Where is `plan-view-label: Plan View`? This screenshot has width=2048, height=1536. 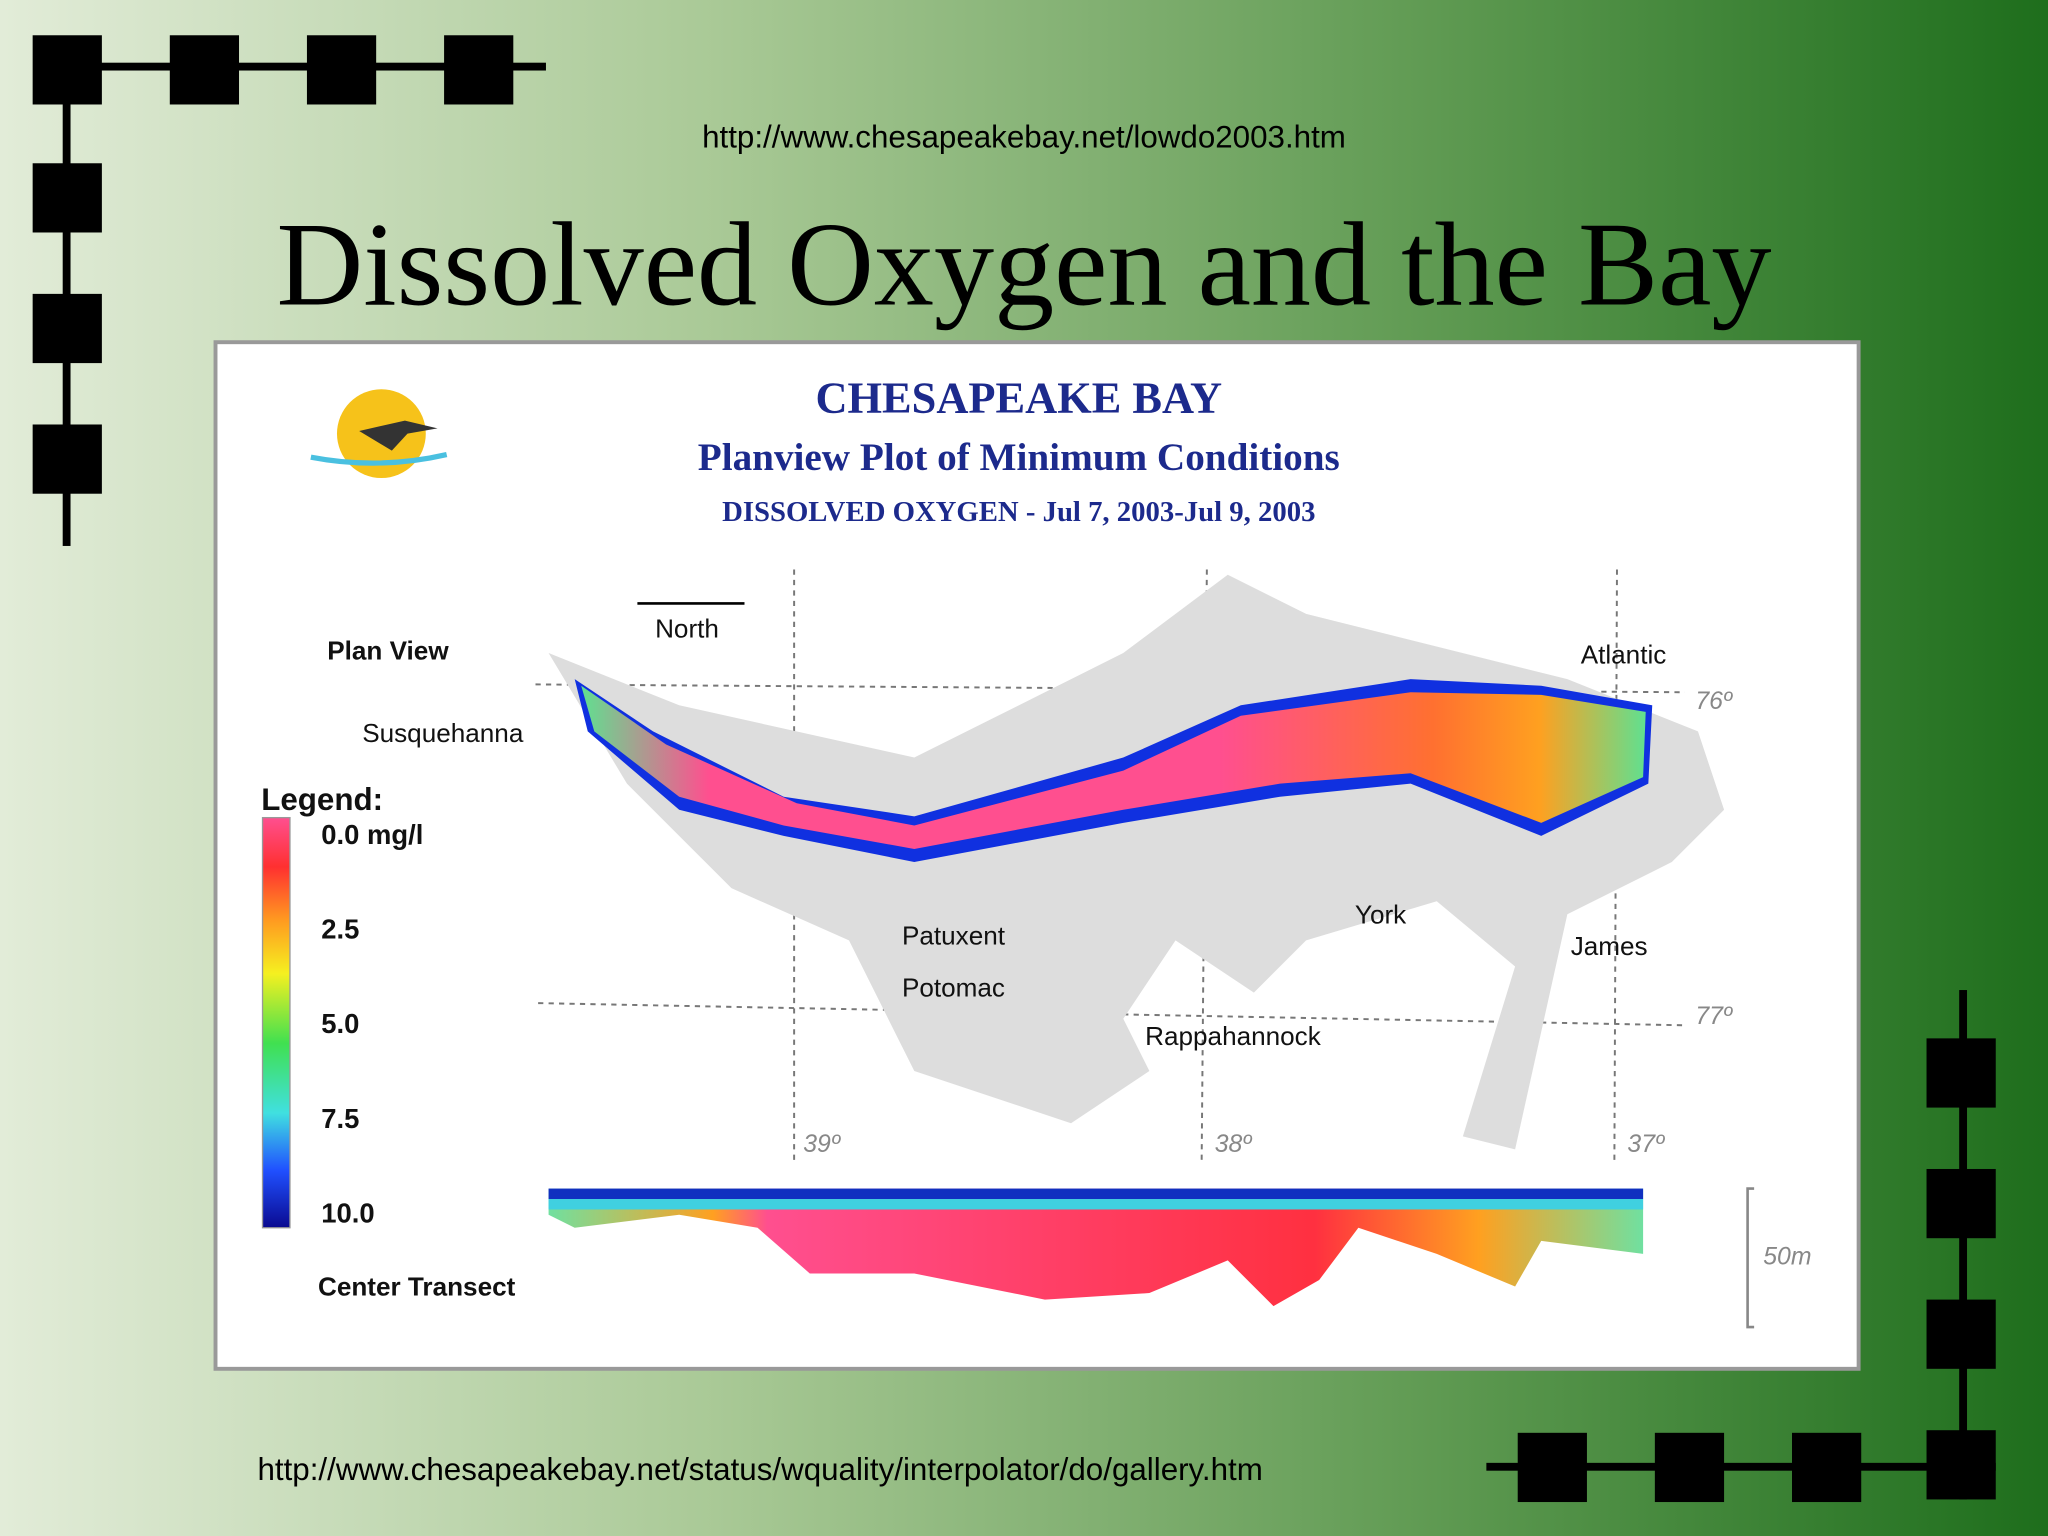
plan-view-label: Plan View is located at coordinates (388, 651).